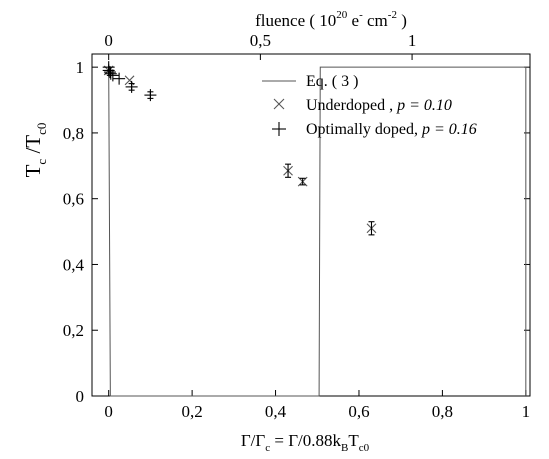 The width and height of the screenshot is (549, 459). I want to click on top-axis-title-mid2: cm, so click(375, 20).